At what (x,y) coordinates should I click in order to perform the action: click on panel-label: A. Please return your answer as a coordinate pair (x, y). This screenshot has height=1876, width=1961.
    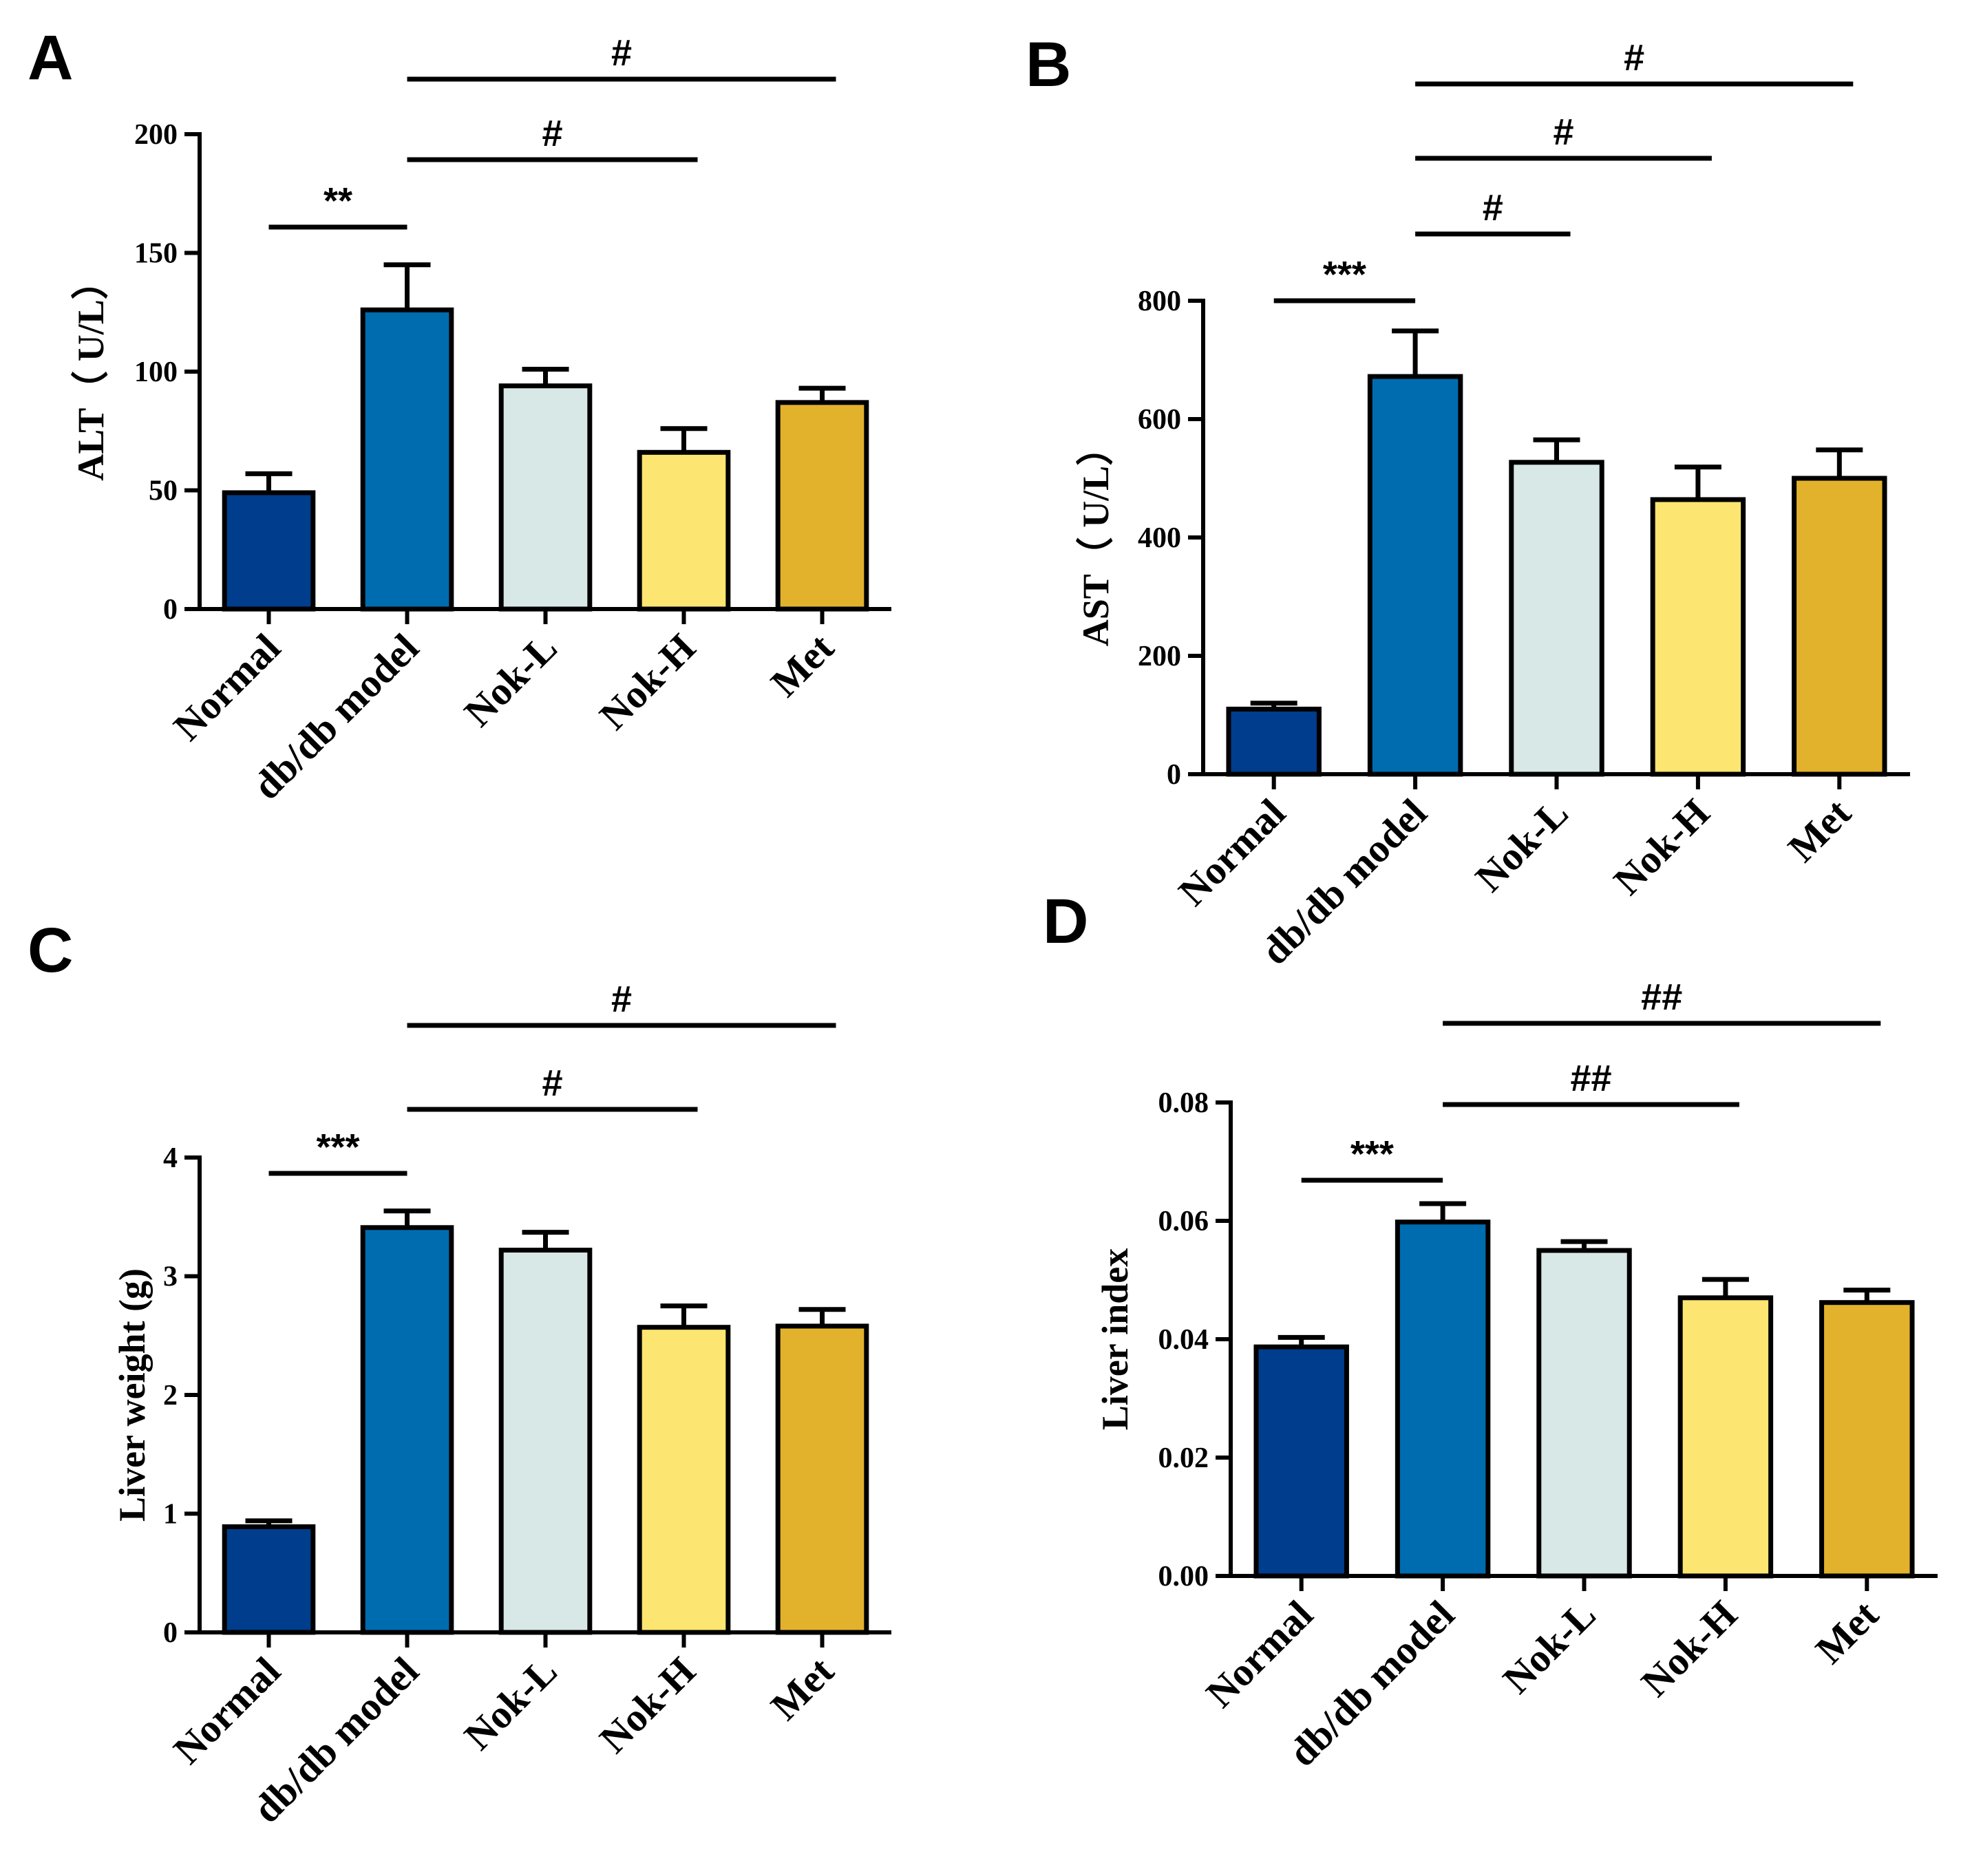
    Looking at the image, I should click on (50, 58).